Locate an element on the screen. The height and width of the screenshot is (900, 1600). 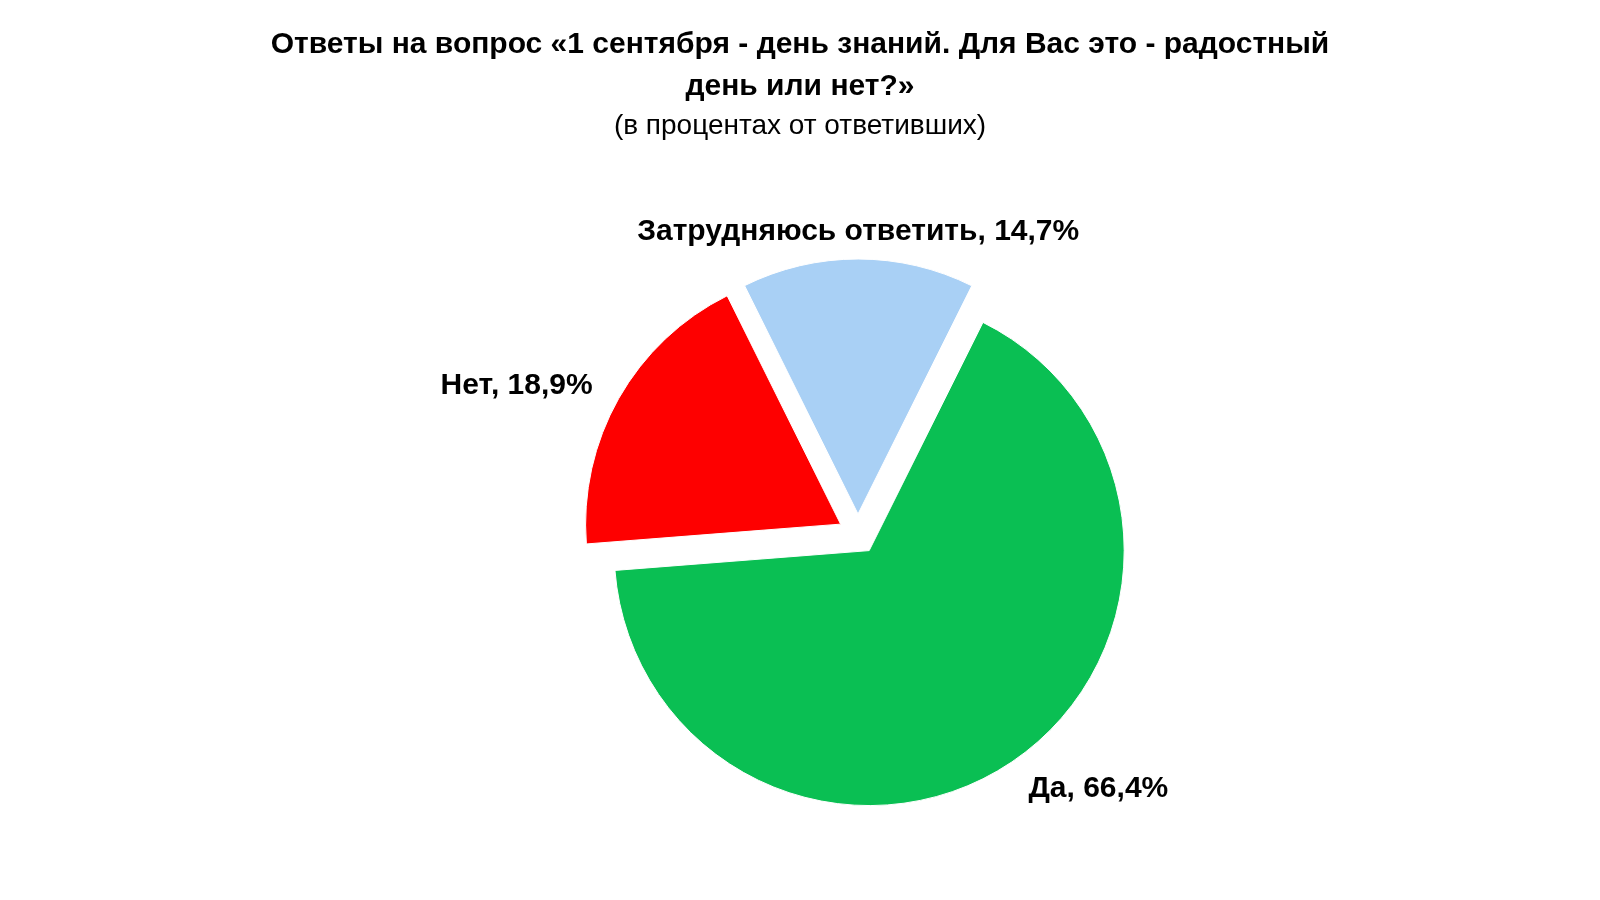
slice-label: Да, 66,4% is located at coordinates (1098, 787).